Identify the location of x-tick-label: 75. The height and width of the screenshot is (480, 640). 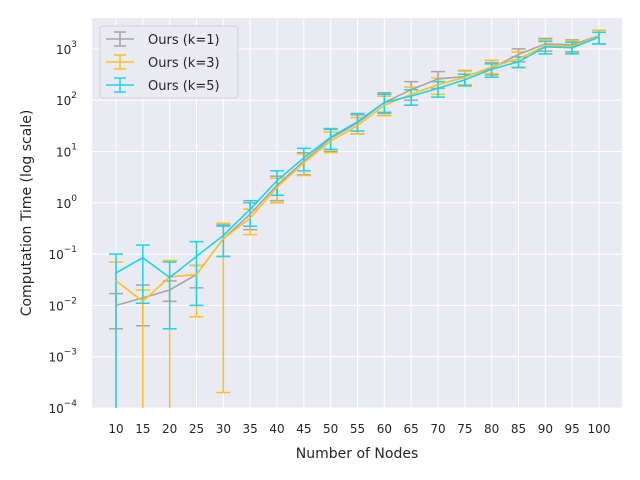
(464, 429).